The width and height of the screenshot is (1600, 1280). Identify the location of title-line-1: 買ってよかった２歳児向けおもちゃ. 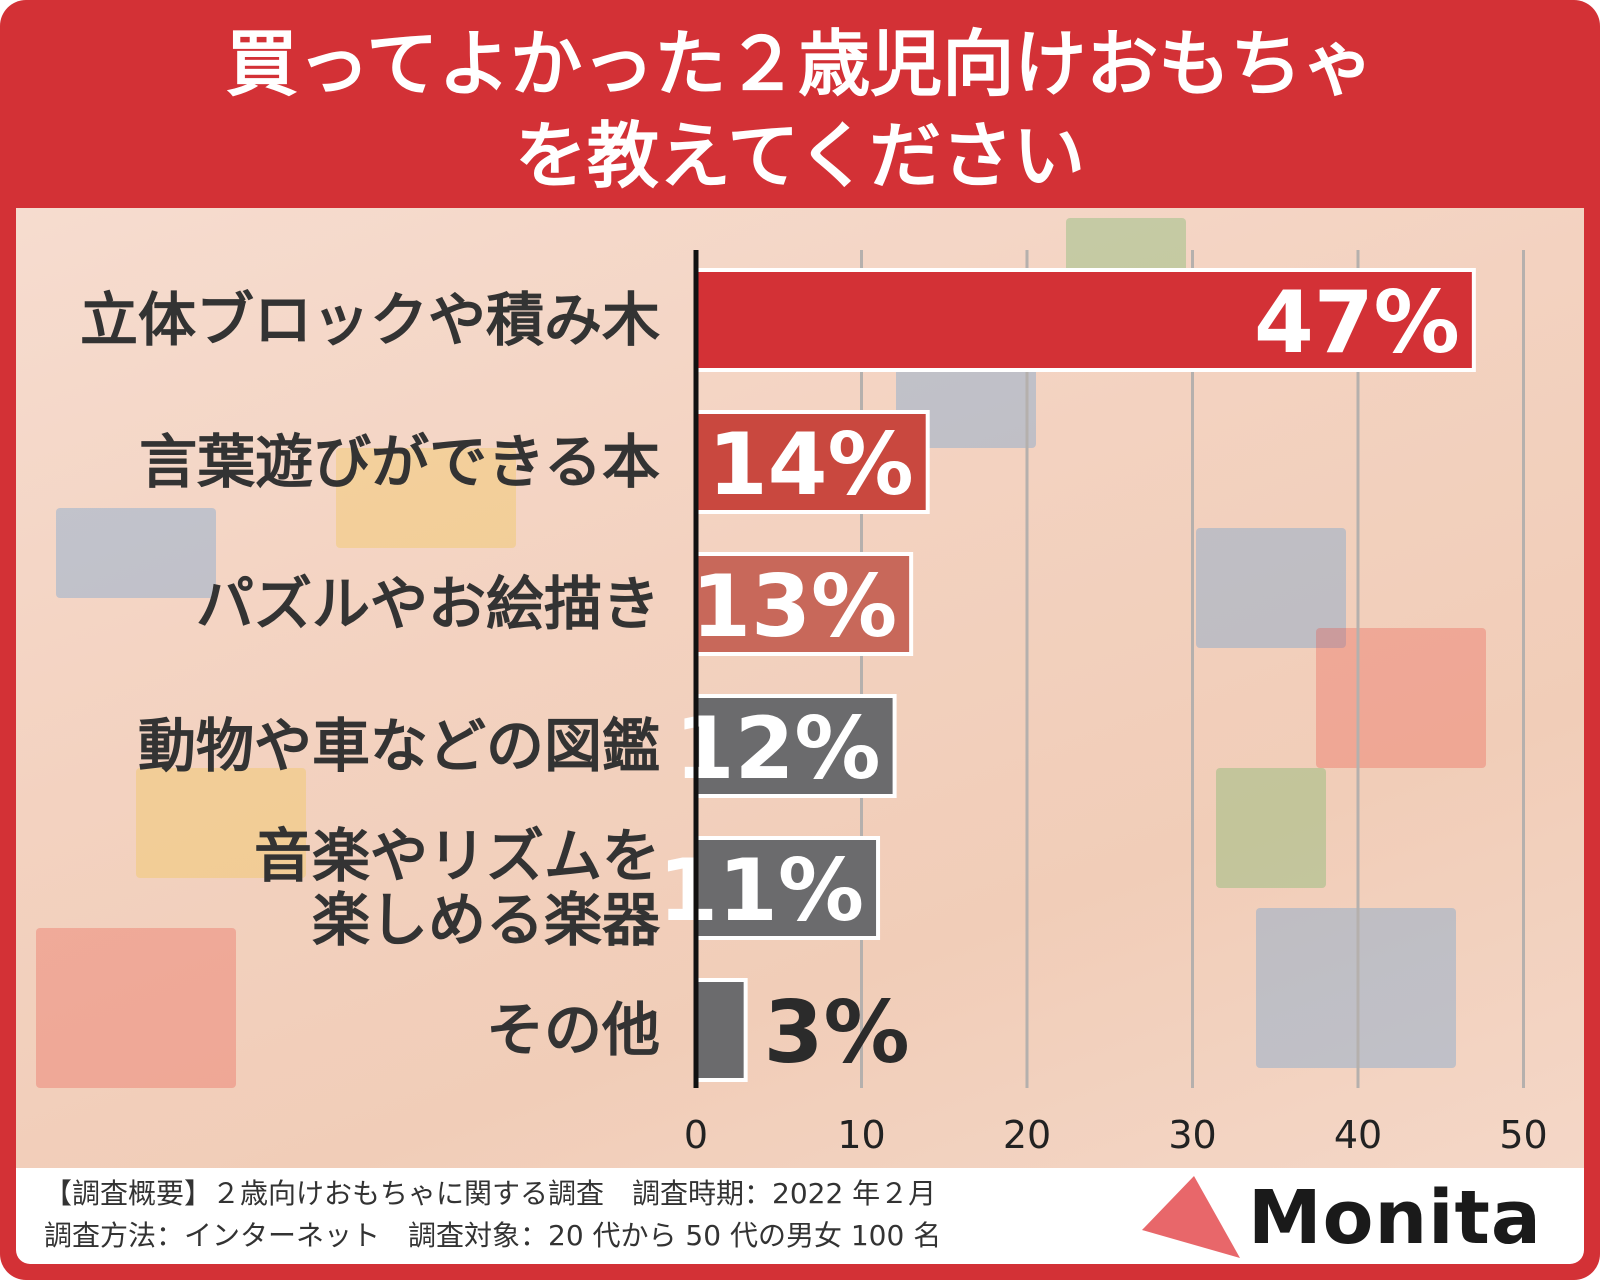
(800, 64).